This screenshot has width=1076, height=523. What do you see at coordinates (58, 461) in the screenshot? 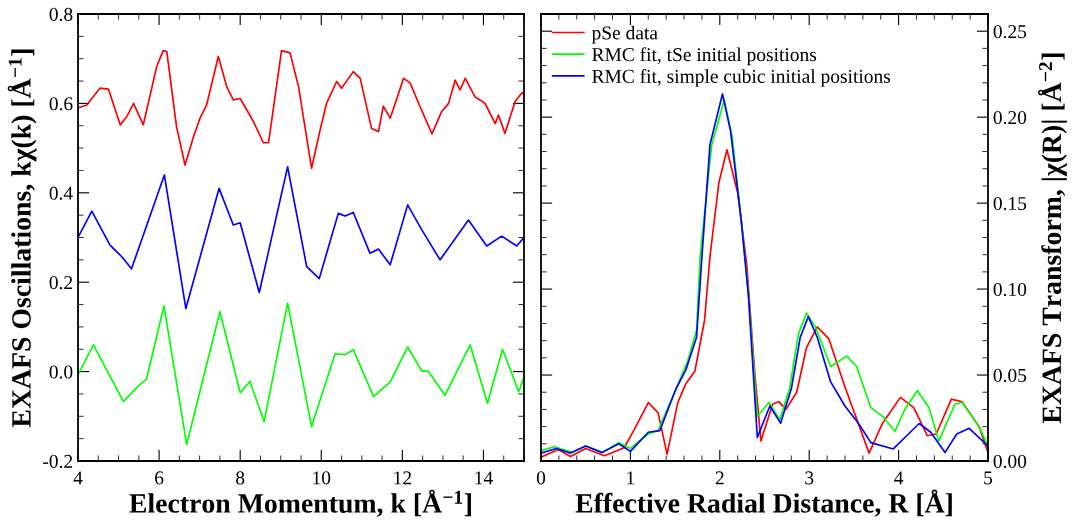
I see `y-tick-label: -0.2` at bounding box center [58, 461].